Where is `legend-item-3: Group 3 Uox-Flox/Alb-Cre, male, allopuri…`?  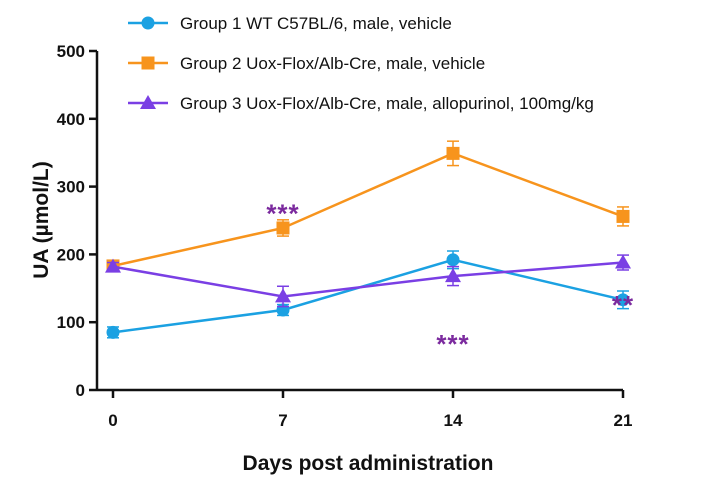
legend-item-3: Group 3 Uox-Flox/Alb-Cre, male, allopuri… is located at coordinates (361, 103).